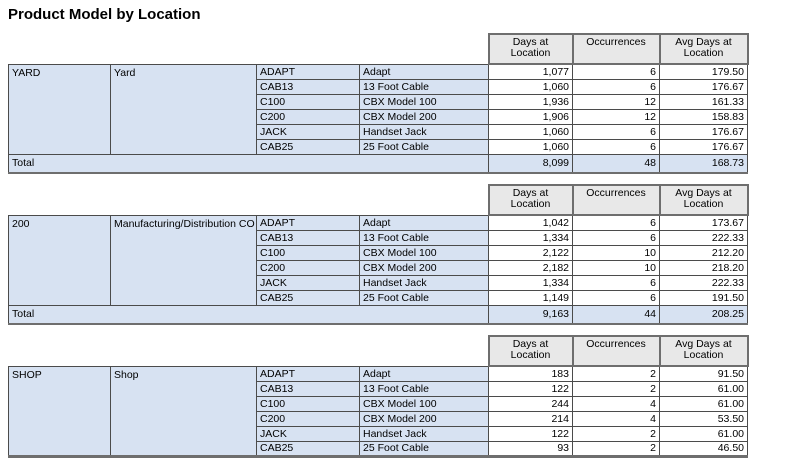 The image size is (811, 464). Describe the element at coordinates (703, 297) in the screenshot. I see `avg-days-cell: 191.50` at that location.